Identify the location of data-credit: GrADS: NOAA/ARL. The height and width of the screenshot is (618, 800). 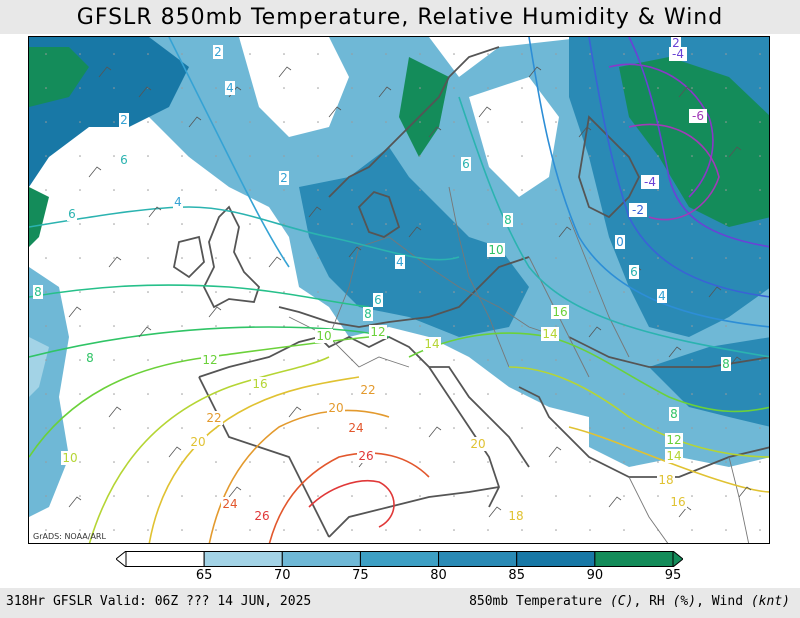
(69, 536).